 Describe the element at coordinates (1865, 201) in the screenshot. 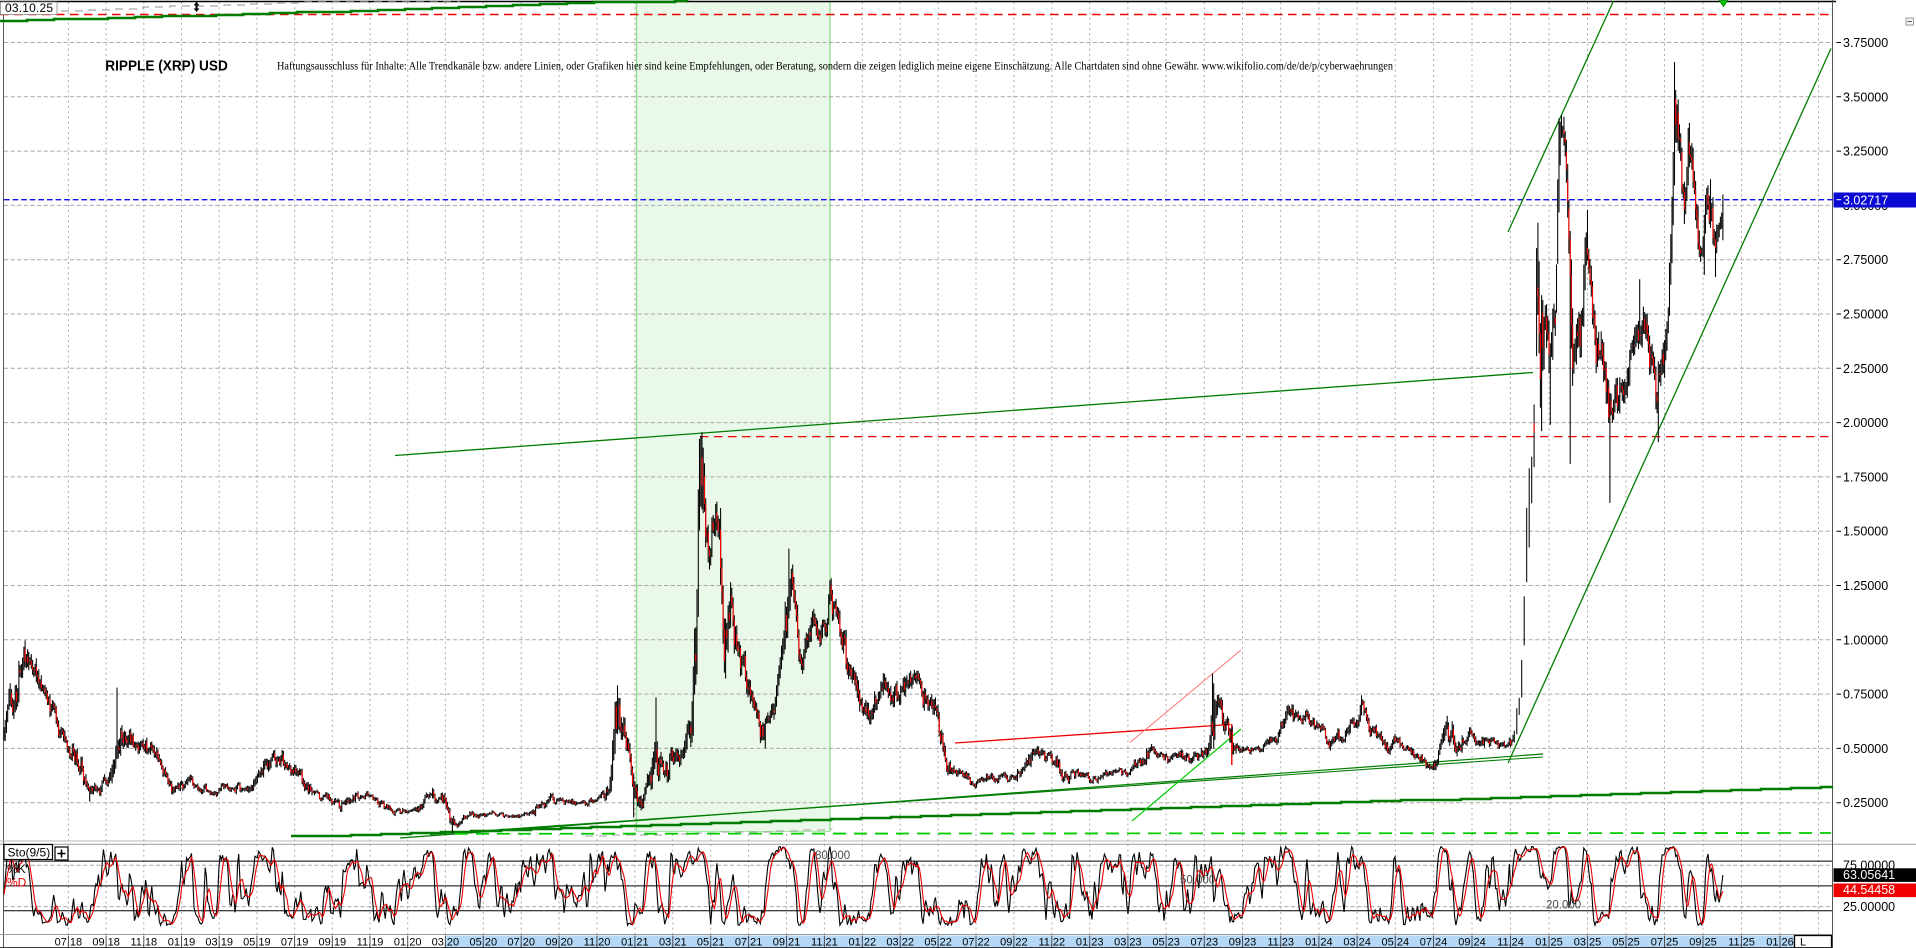

I see `svg-text: 3.02717` at that location.